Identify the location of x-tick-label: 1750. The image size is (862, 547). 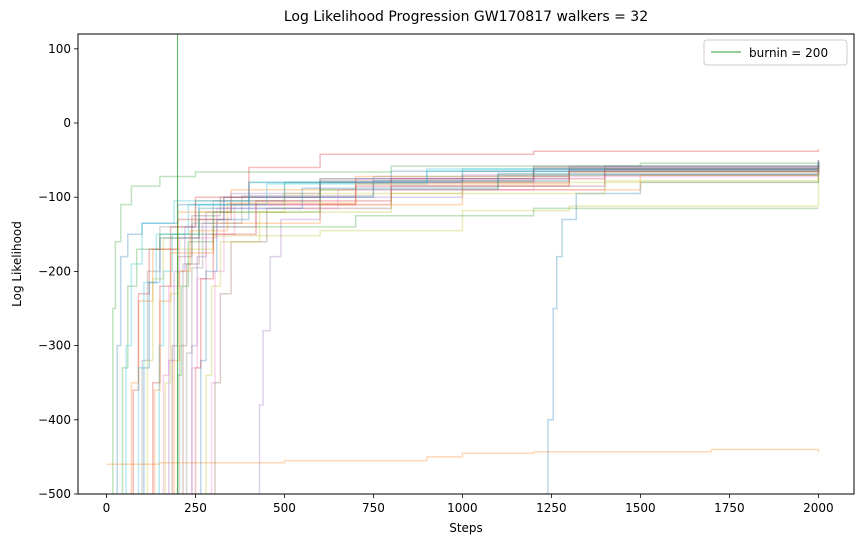
(729, 508).